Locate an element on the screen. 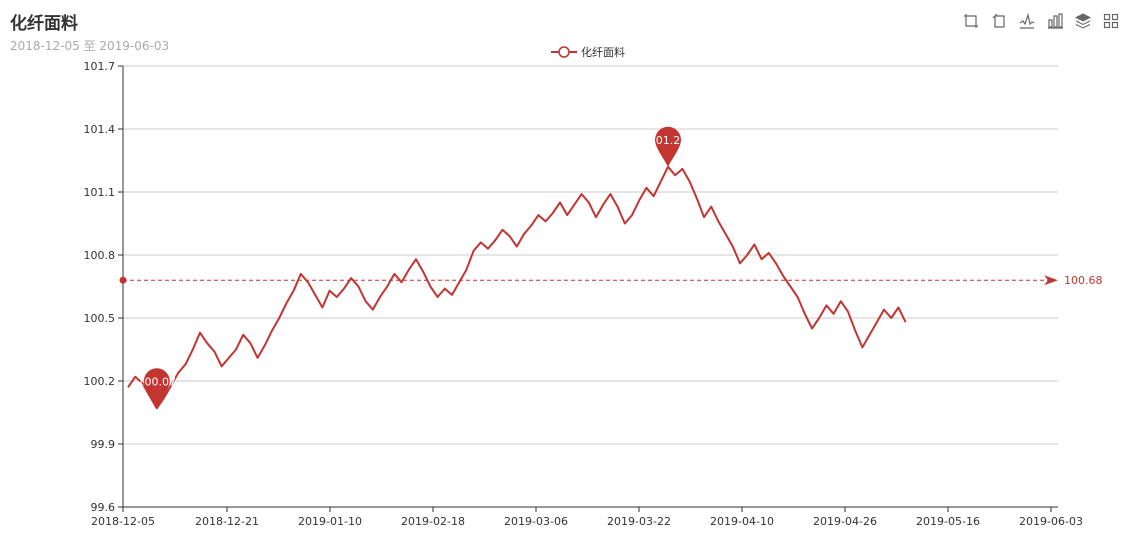  min-pin-marker is located at coordinates (156, 388).